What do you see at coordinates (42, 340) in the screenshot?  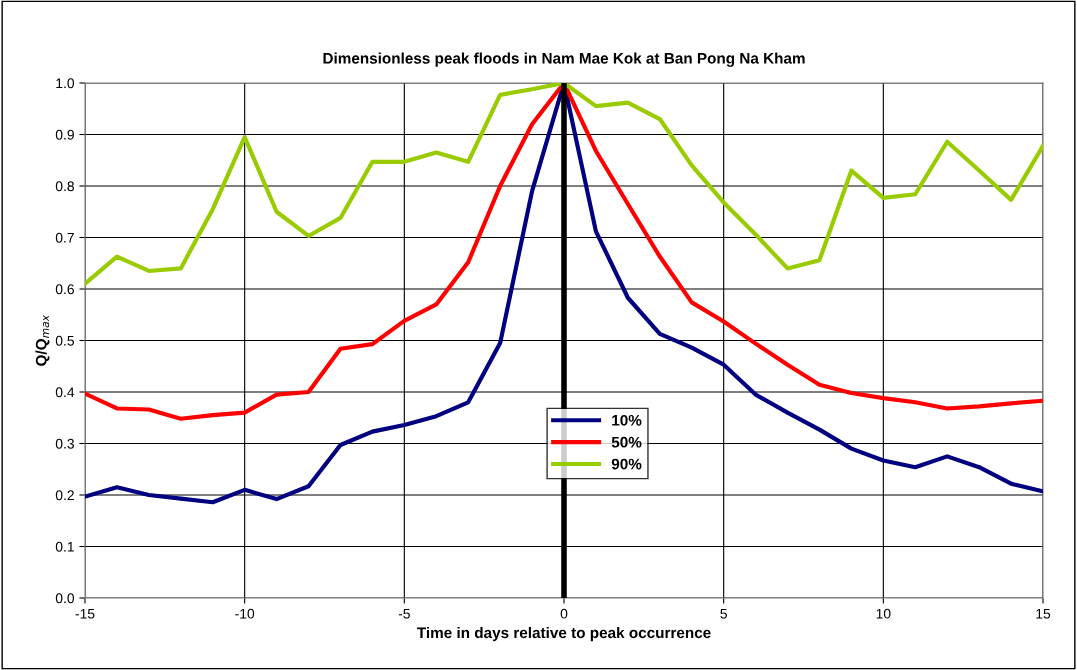 I see `y-axis-title: Q/Q$_{max}$` at bounding box center [42, 340].